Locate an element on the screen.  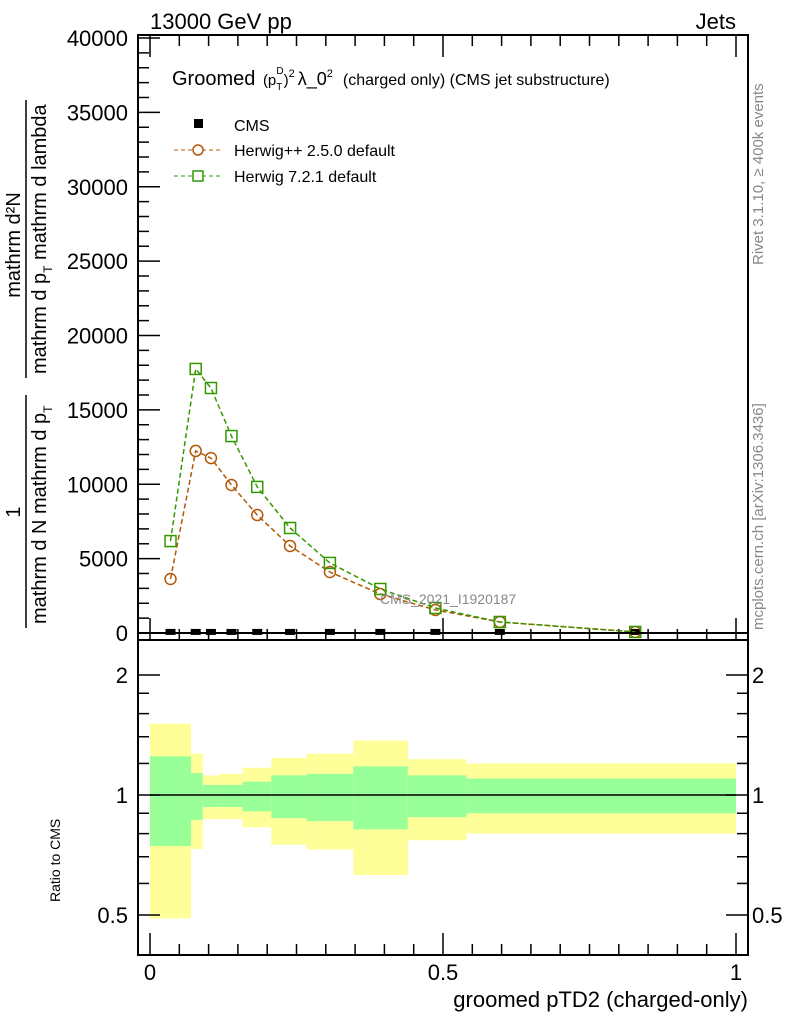
x-tick-label: 0.5 is located at coordinates (443, 972).